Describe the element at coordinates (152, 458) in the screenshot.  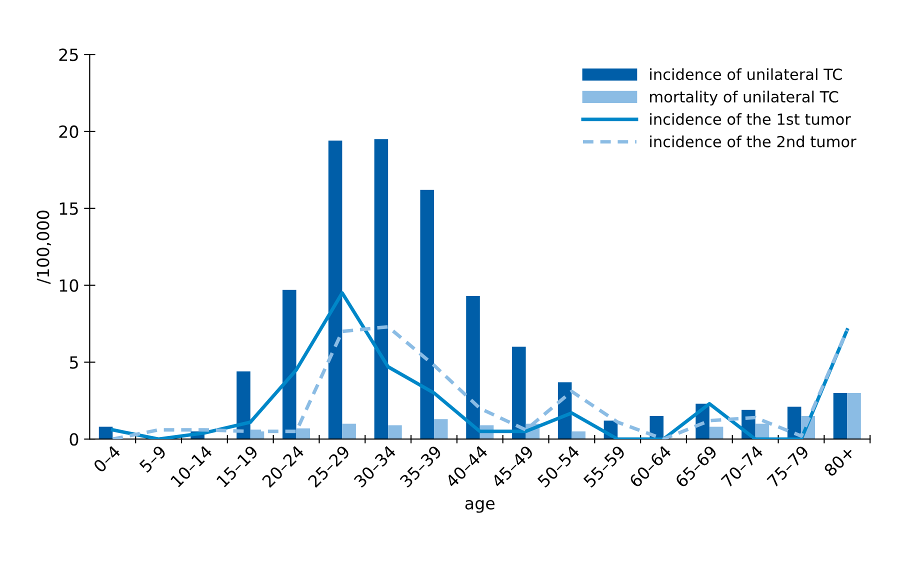
I see `x-tick-label: 5–9` at that location.